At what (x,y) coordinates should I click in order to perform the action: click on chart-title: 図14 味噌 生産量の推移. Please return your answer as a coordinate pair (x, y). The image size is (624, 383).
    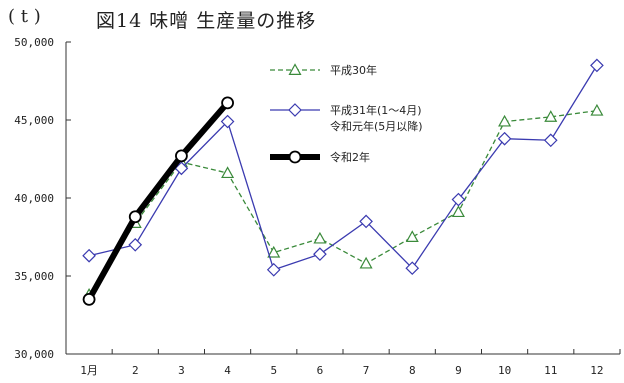
    Looking at the image, I should click on (206, 21).